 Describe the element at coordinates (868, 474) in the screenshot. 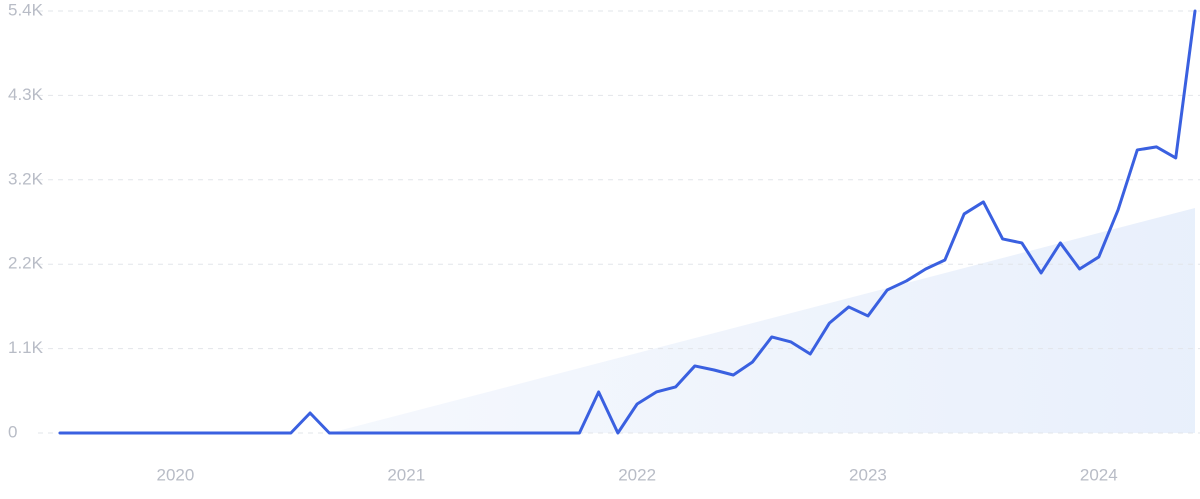

I see `x-tick-label: 2023` at that location.